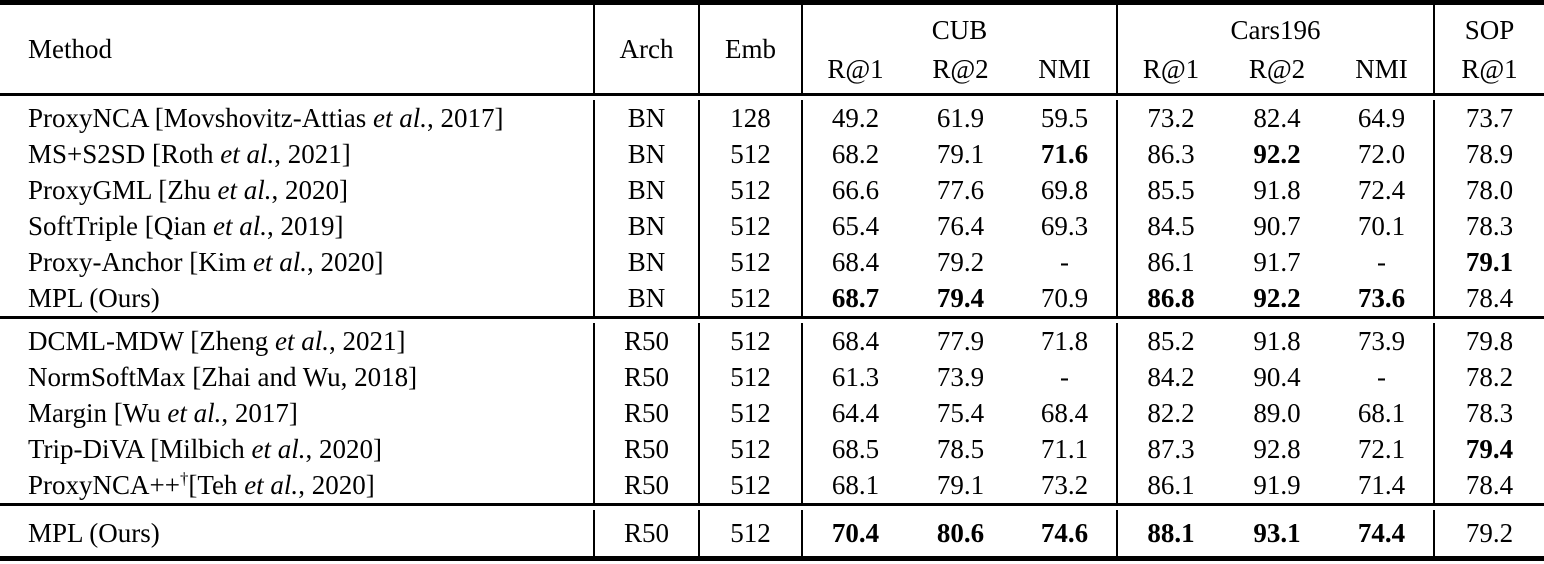  What do you see at coordinates (855, 190) in the screenshot?
I see `cell-metric: 66.6` at bounding box center [855, 190].